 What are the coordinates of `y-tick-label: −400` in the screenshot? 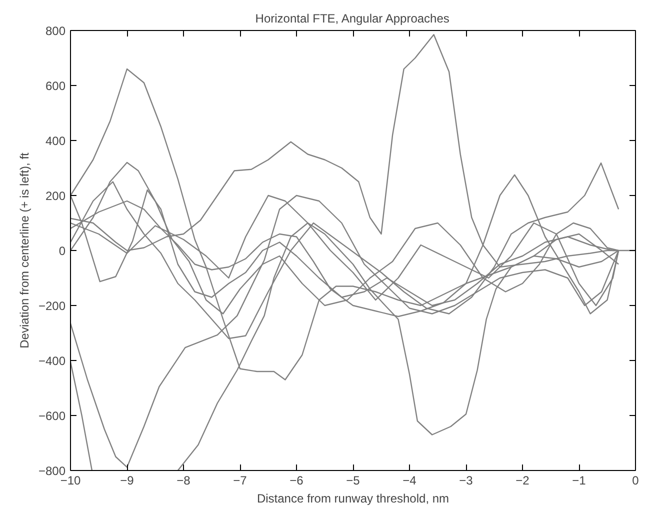 It's located at (52, 361).